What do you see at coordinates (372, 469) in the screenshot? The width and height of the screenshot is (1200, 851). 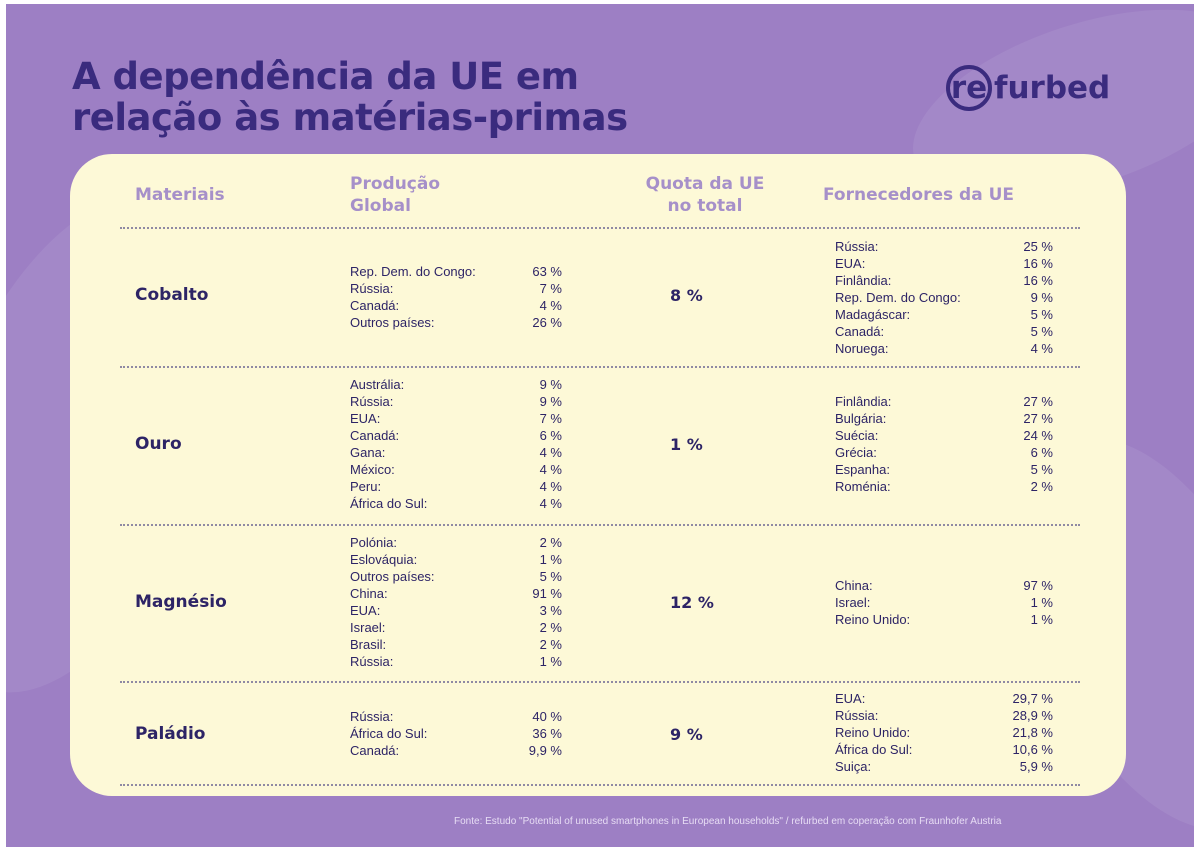 I see `country-label: México:` at bounding box center [372, 469].